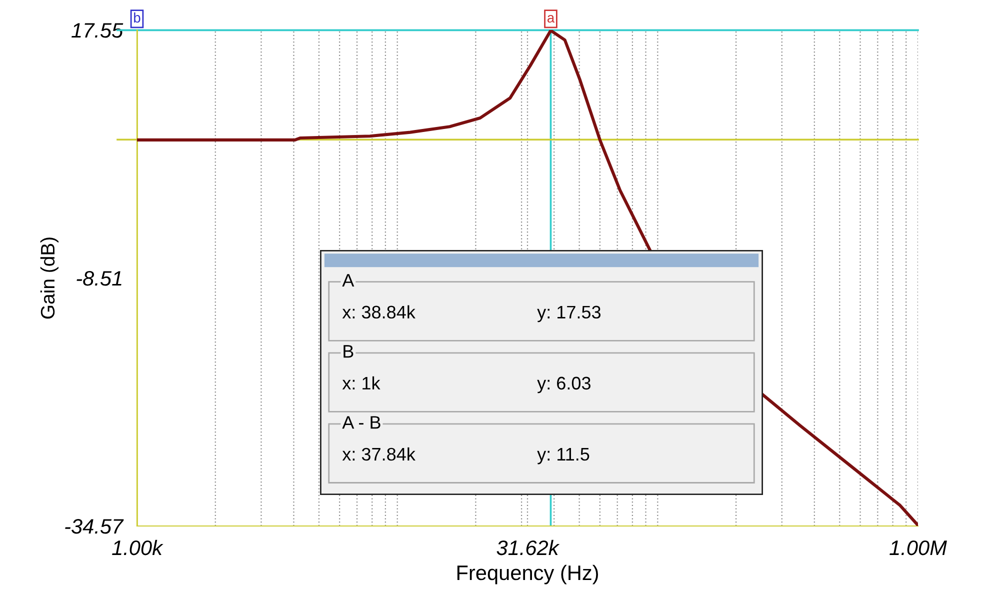 The width and height of the screenshot is (985, 614). I want to click on y-axis-title: Gain (dB), so click(49, 278).